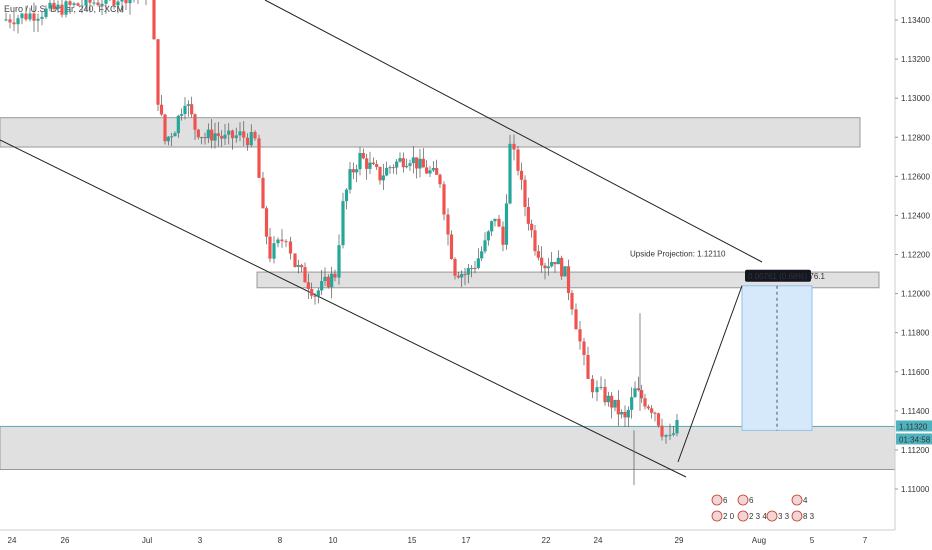 The width and height of the screenshot is (932, 550). I want to click on y-tick-label: 1.11800, so click(915, 333).